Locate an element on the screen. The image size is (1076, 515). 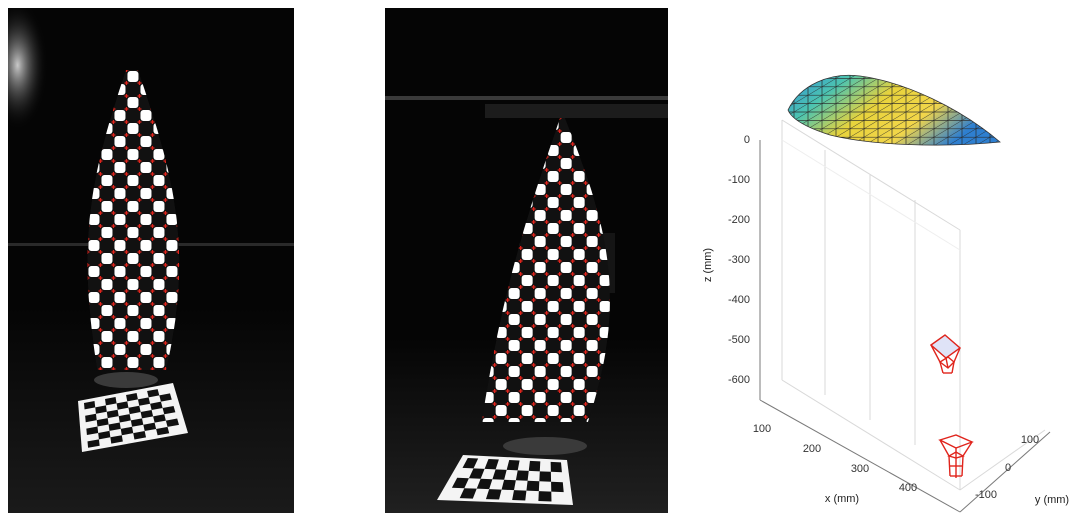
z-tick: -600 is located at coordinates (739, 380).